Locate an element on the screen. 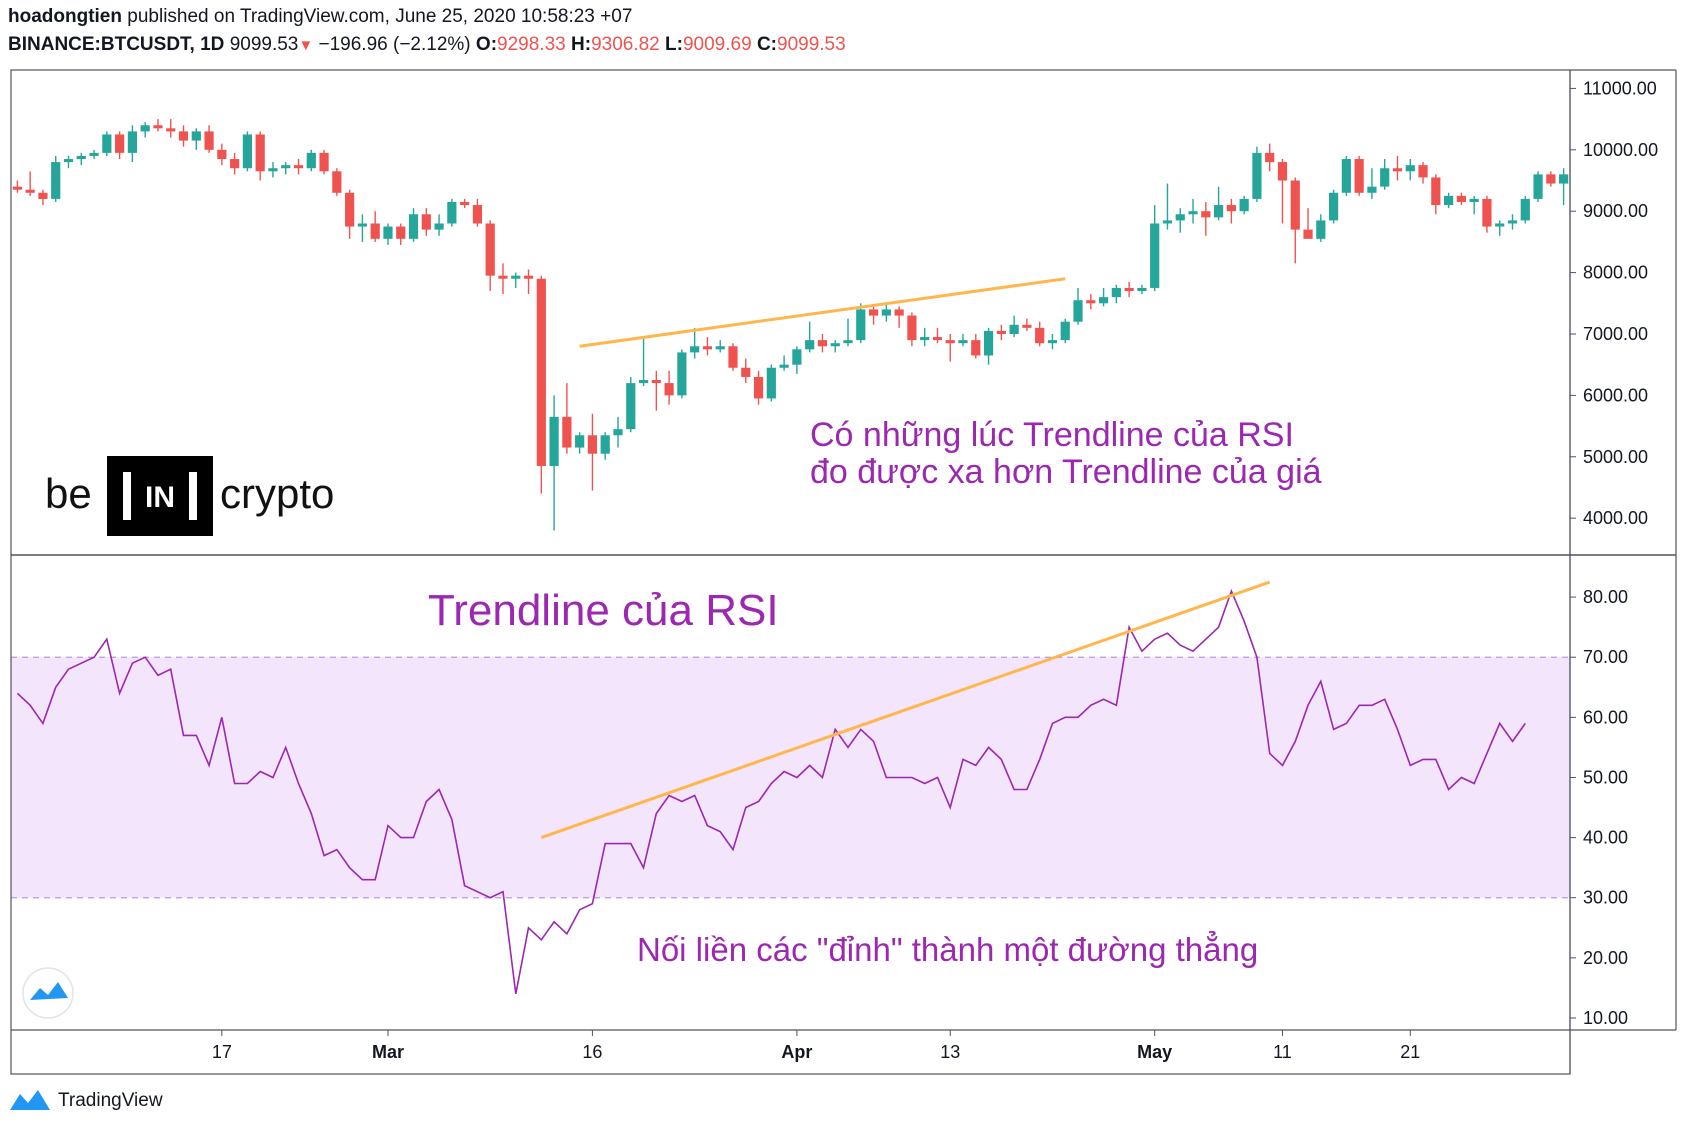  time-tick-label: Mar is located at coordinates (388, 1052).